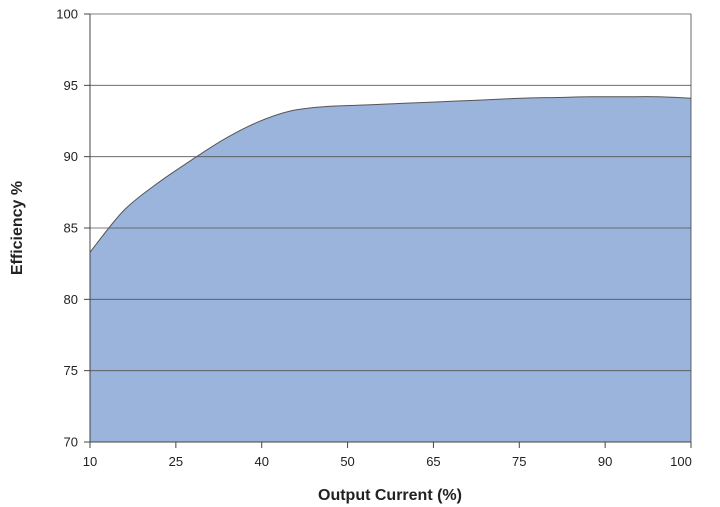 The height and width of the screenshot is (507, 720). I want to click on y-tick-label-90: 90, so click(71, 156).